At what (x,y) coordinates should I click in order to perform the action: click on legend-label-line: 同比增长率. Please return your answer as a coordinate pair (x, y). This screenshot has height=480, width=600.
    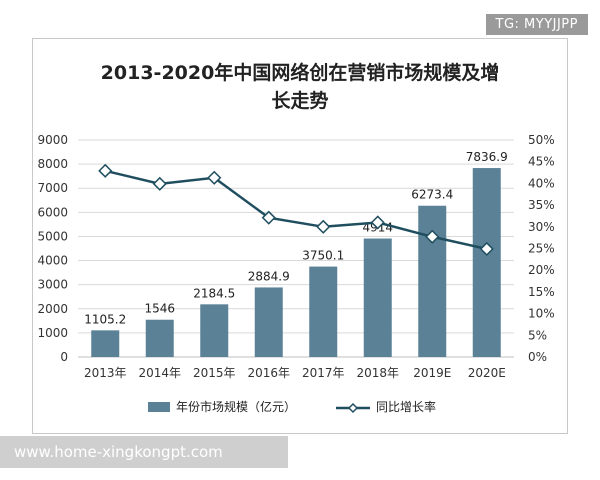
    Looking at the image, I should click on (406, 406).